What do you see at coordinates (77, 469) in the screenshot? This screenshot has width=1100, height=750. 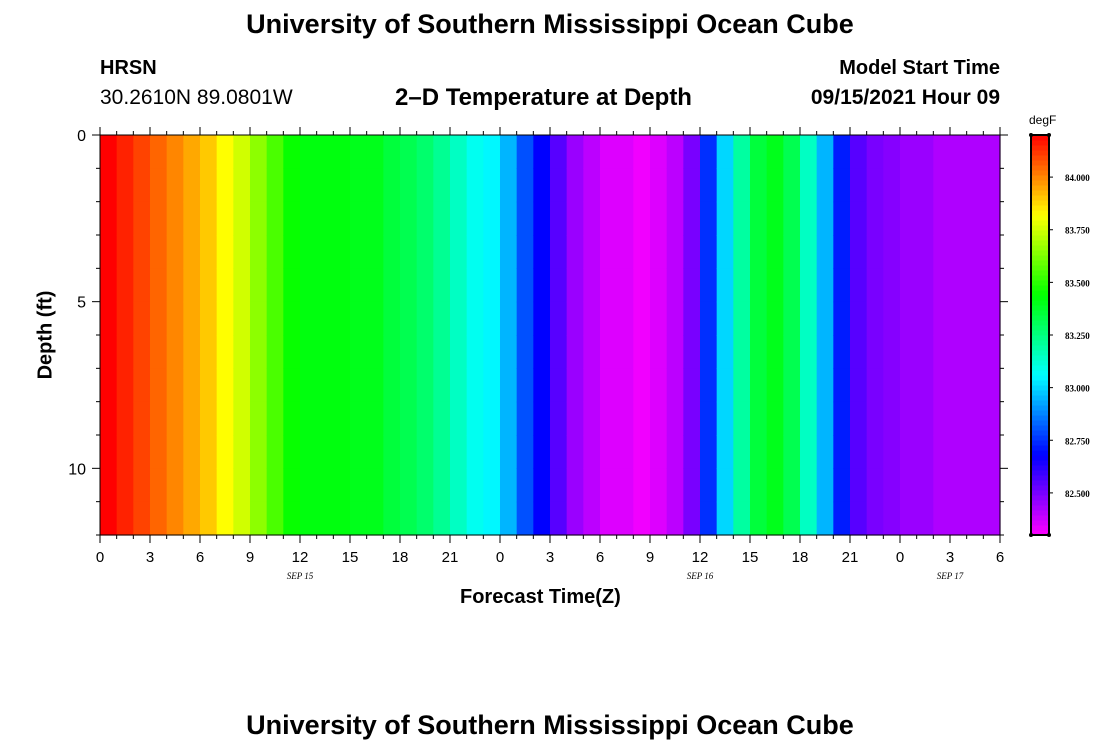 I see `y-tick-label: 10` at bounding box center [77, 469].